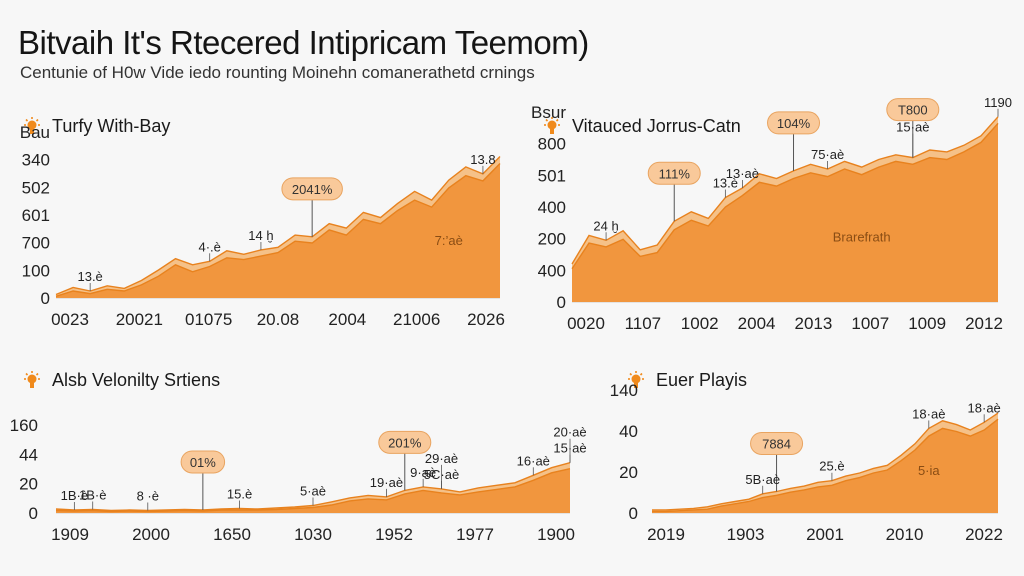  What do you see at coordinates (313, 534) in the screenshot?
I see `x-tick-label: 1030` at bounding box center [313, 534].